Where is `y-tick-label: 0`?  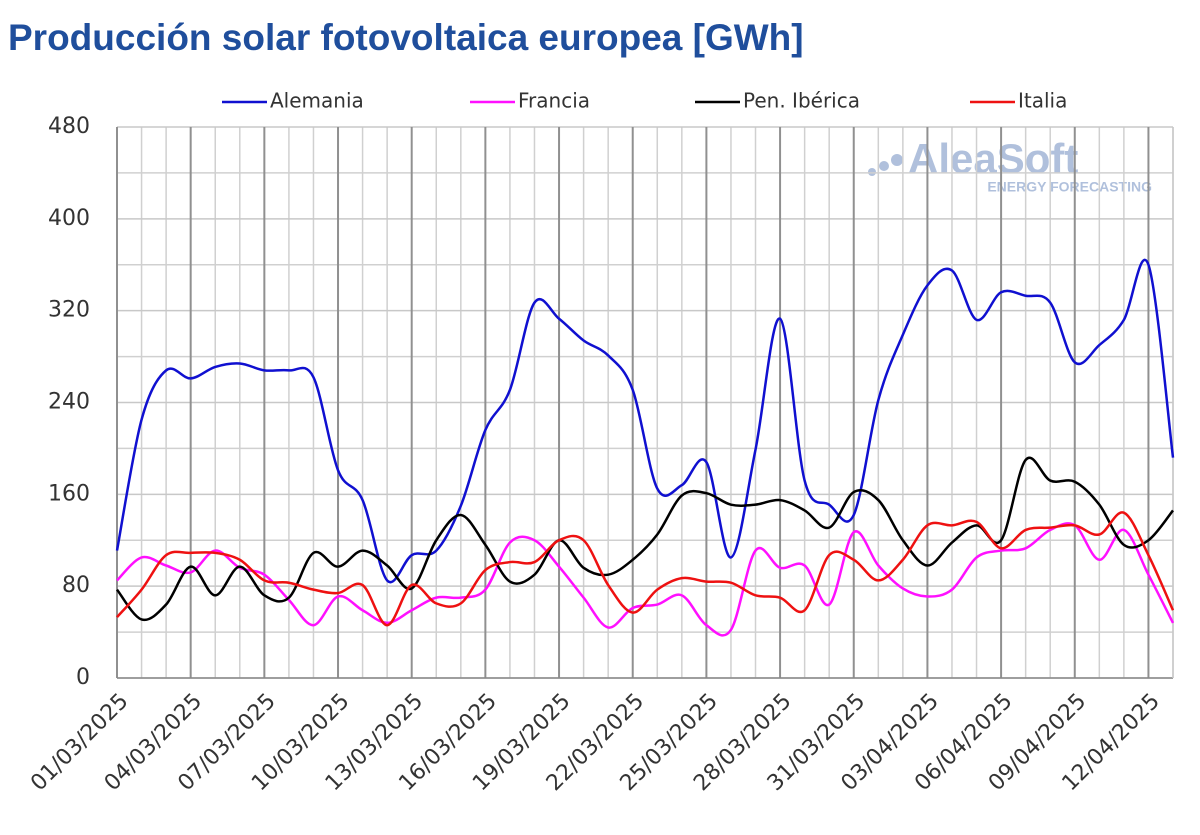 y-tick-label: 0 is located at coordinates (83, 677).